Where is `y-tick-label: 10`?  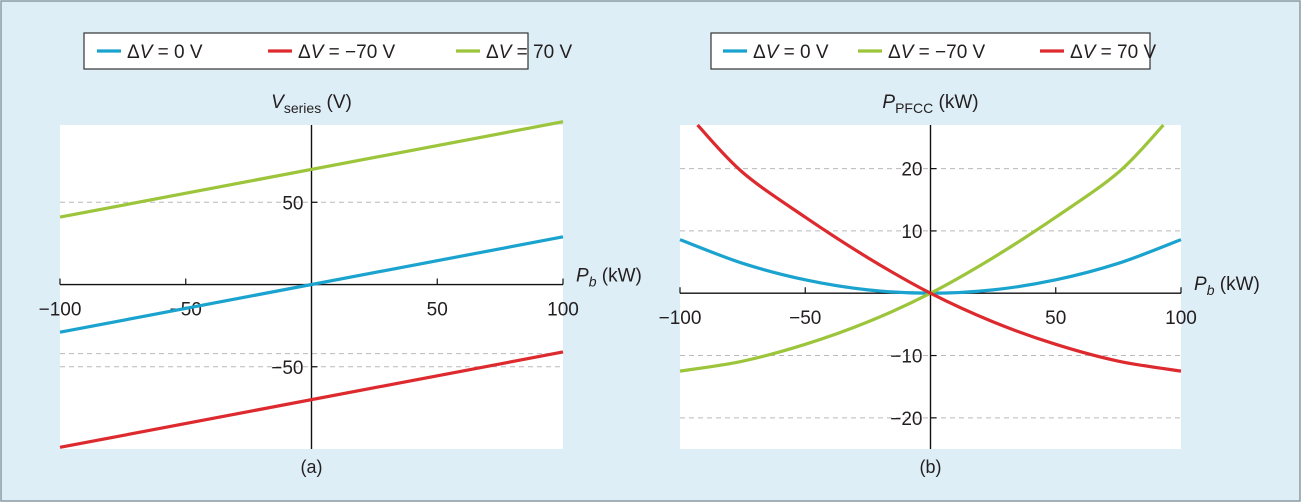 y-tick-label: 10 is located at coordinates (911, 232).